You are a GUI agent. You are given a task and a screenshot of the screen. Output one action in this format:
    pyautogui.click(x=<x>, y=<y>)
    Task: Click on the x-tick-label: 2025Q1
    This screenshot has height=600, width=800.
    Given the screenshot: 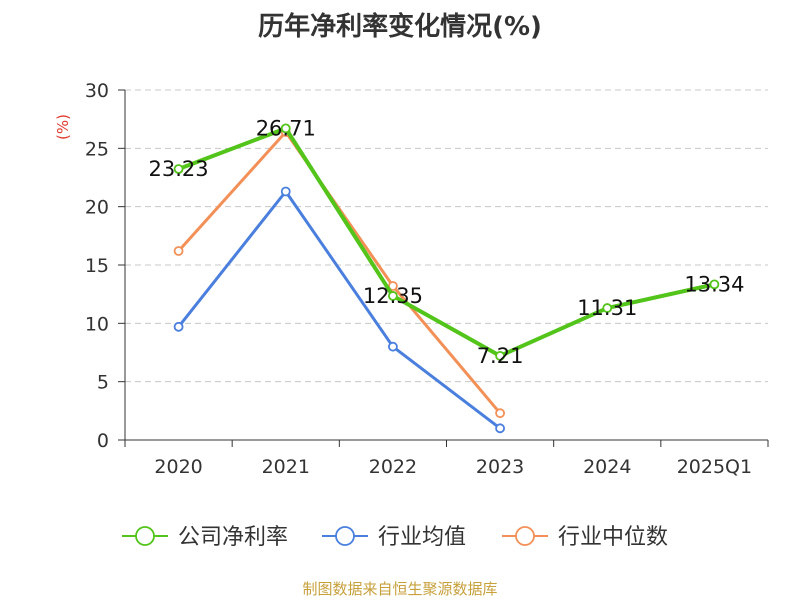 What is the action you would take?
    pyautogui.click(x=714, y=467)
    